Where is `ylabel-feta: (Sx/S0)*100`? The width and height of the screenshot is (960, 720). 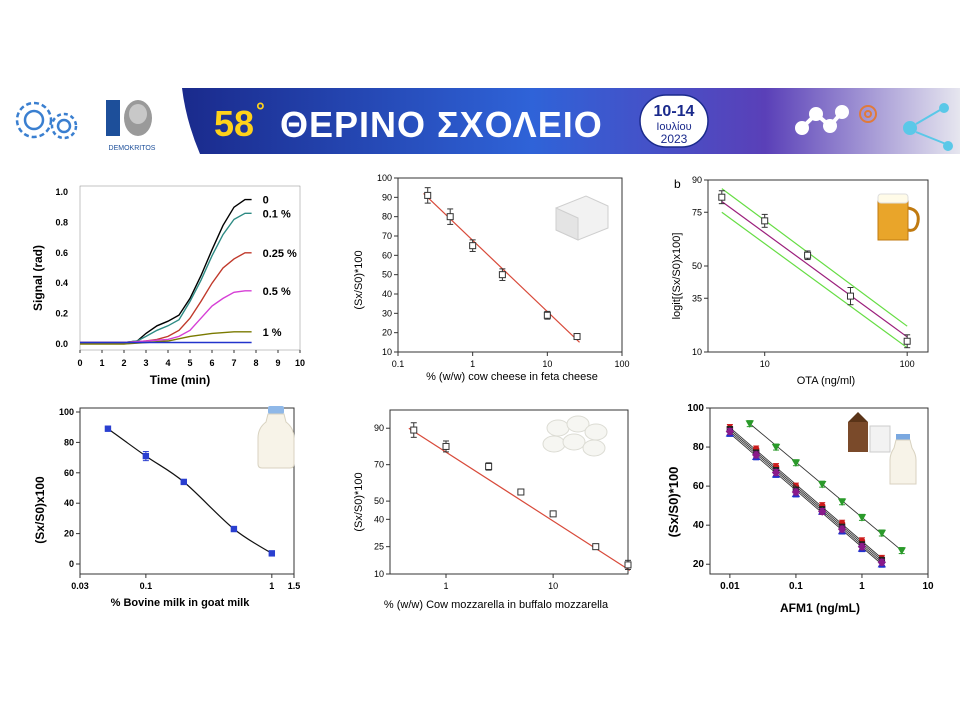
ylabel-feta: (Sx/S0)*100 is located at coordinates (359, 279).